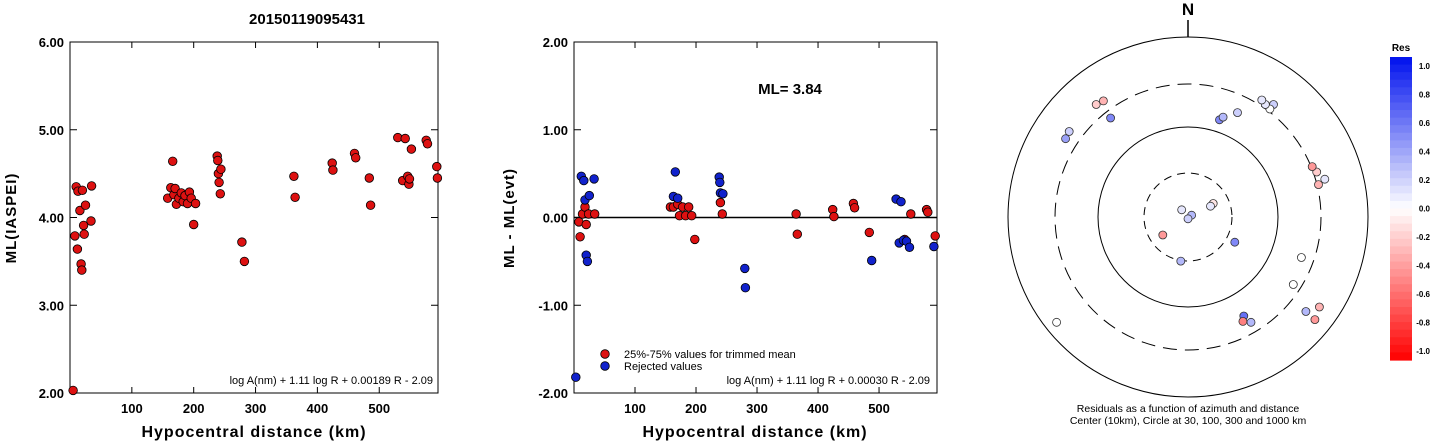 Image resolution: width=1437 pixels, height=441 pixels. I want to click on y-axis-label: ML(IASPEI), so click(11, 218).